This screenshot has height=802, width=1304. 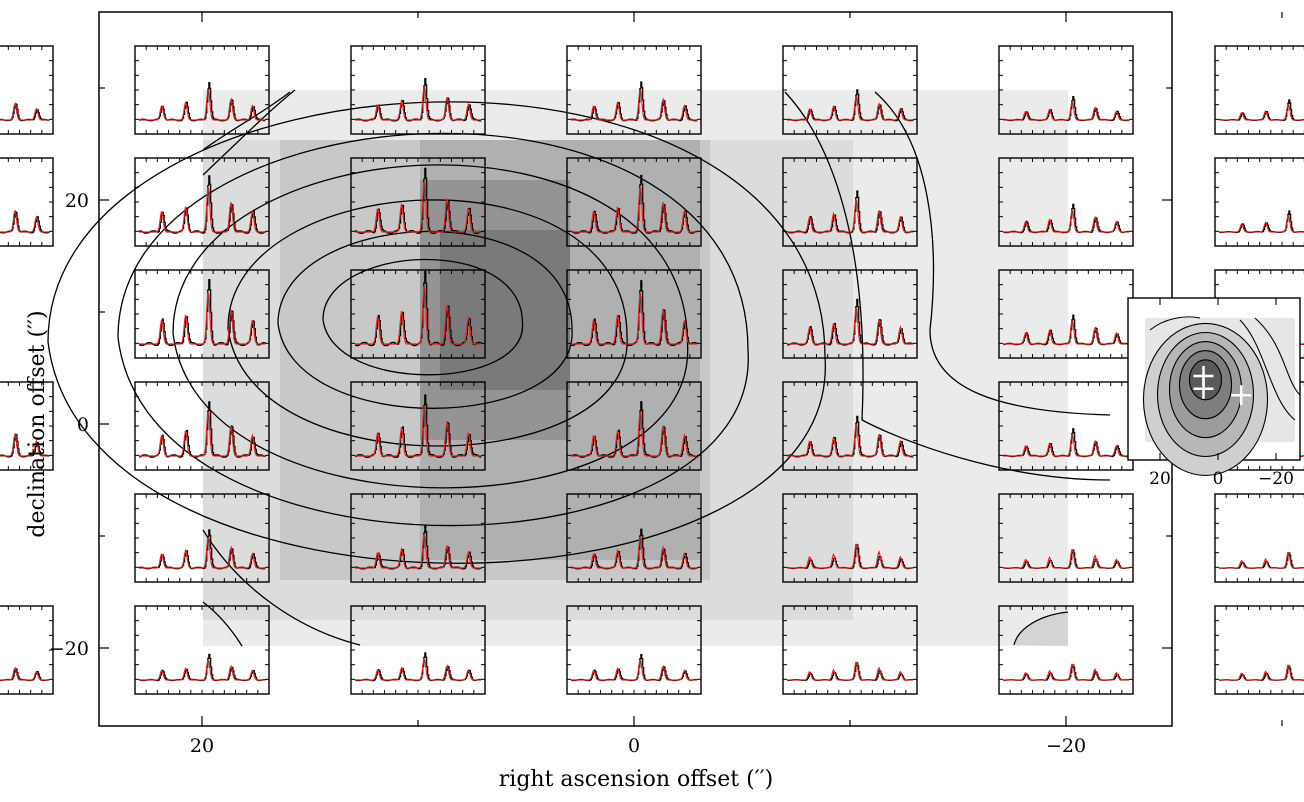 I want to click on contour-outer-northwest, so click(x=246, y=121).